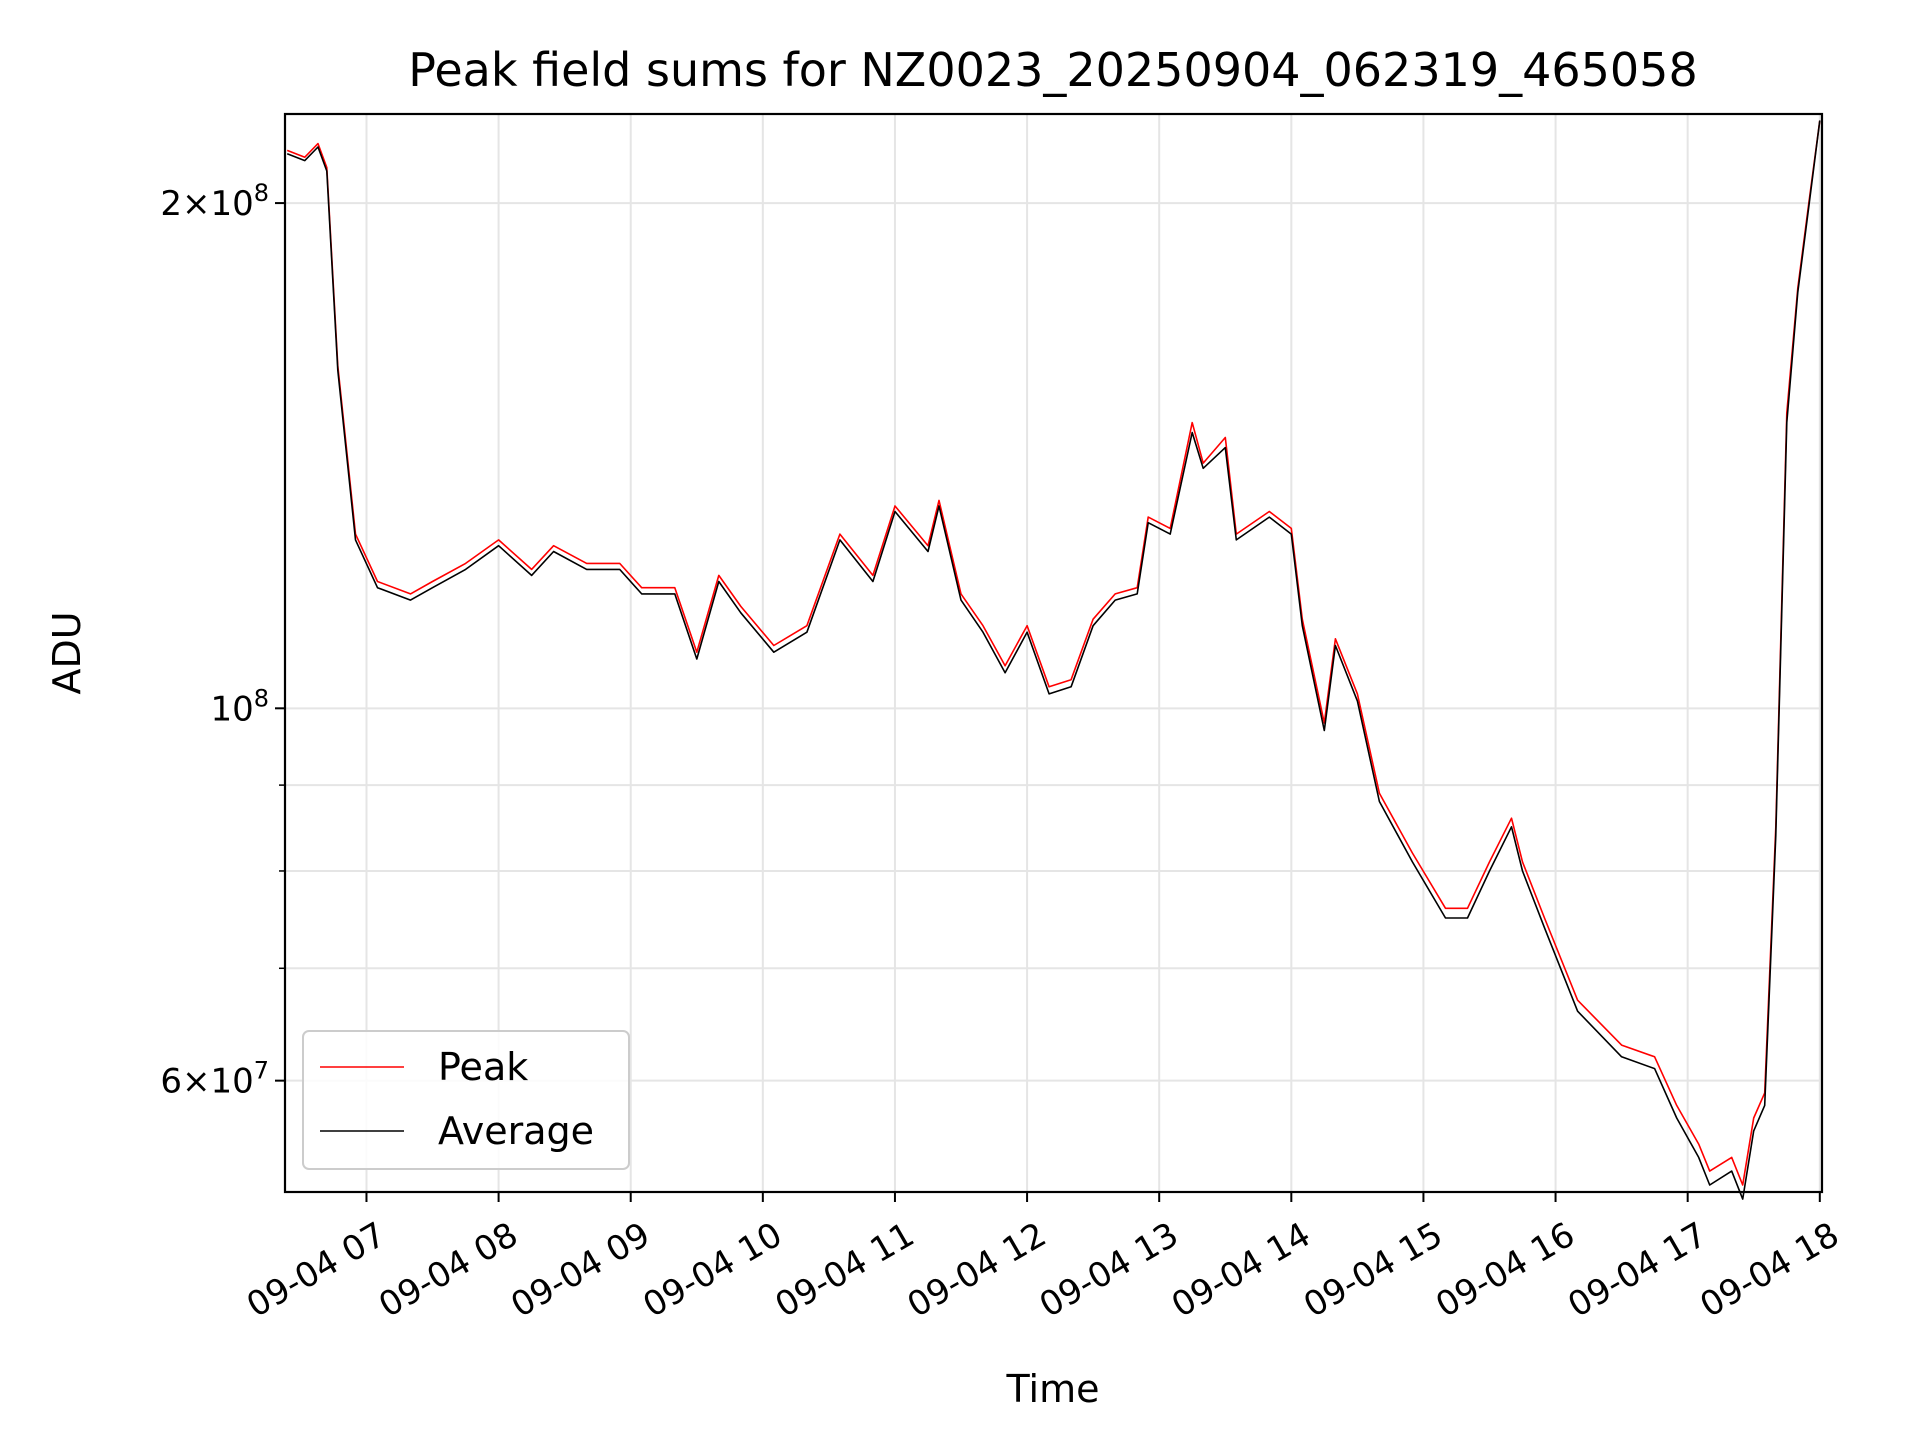  I want to click on y-axis-label: ADU, so click(67, 652).